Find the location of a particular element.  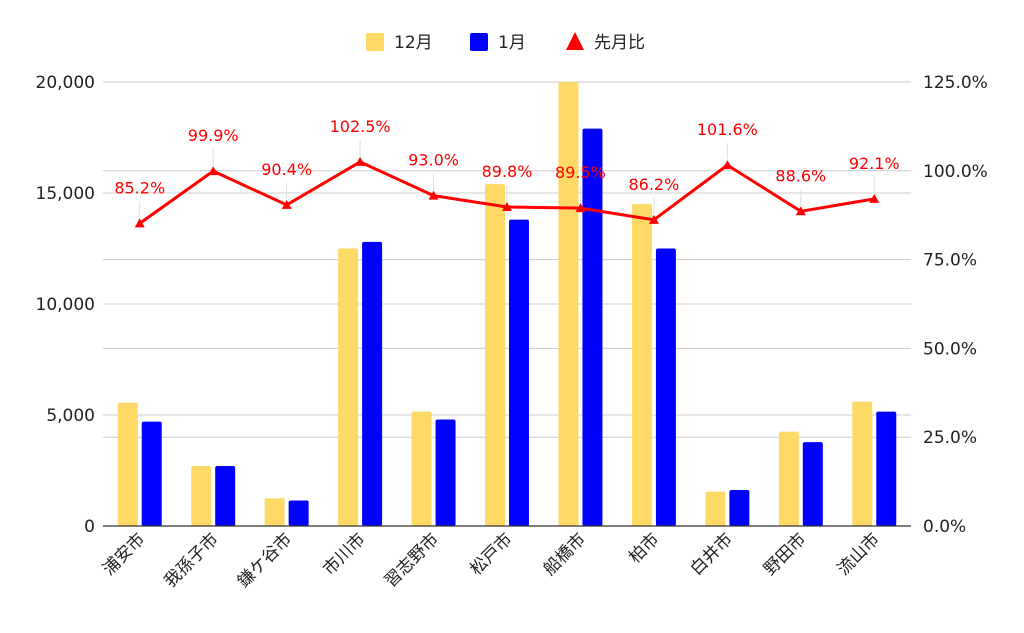

data-label: 99.9% is located at coordinates (213, 135).